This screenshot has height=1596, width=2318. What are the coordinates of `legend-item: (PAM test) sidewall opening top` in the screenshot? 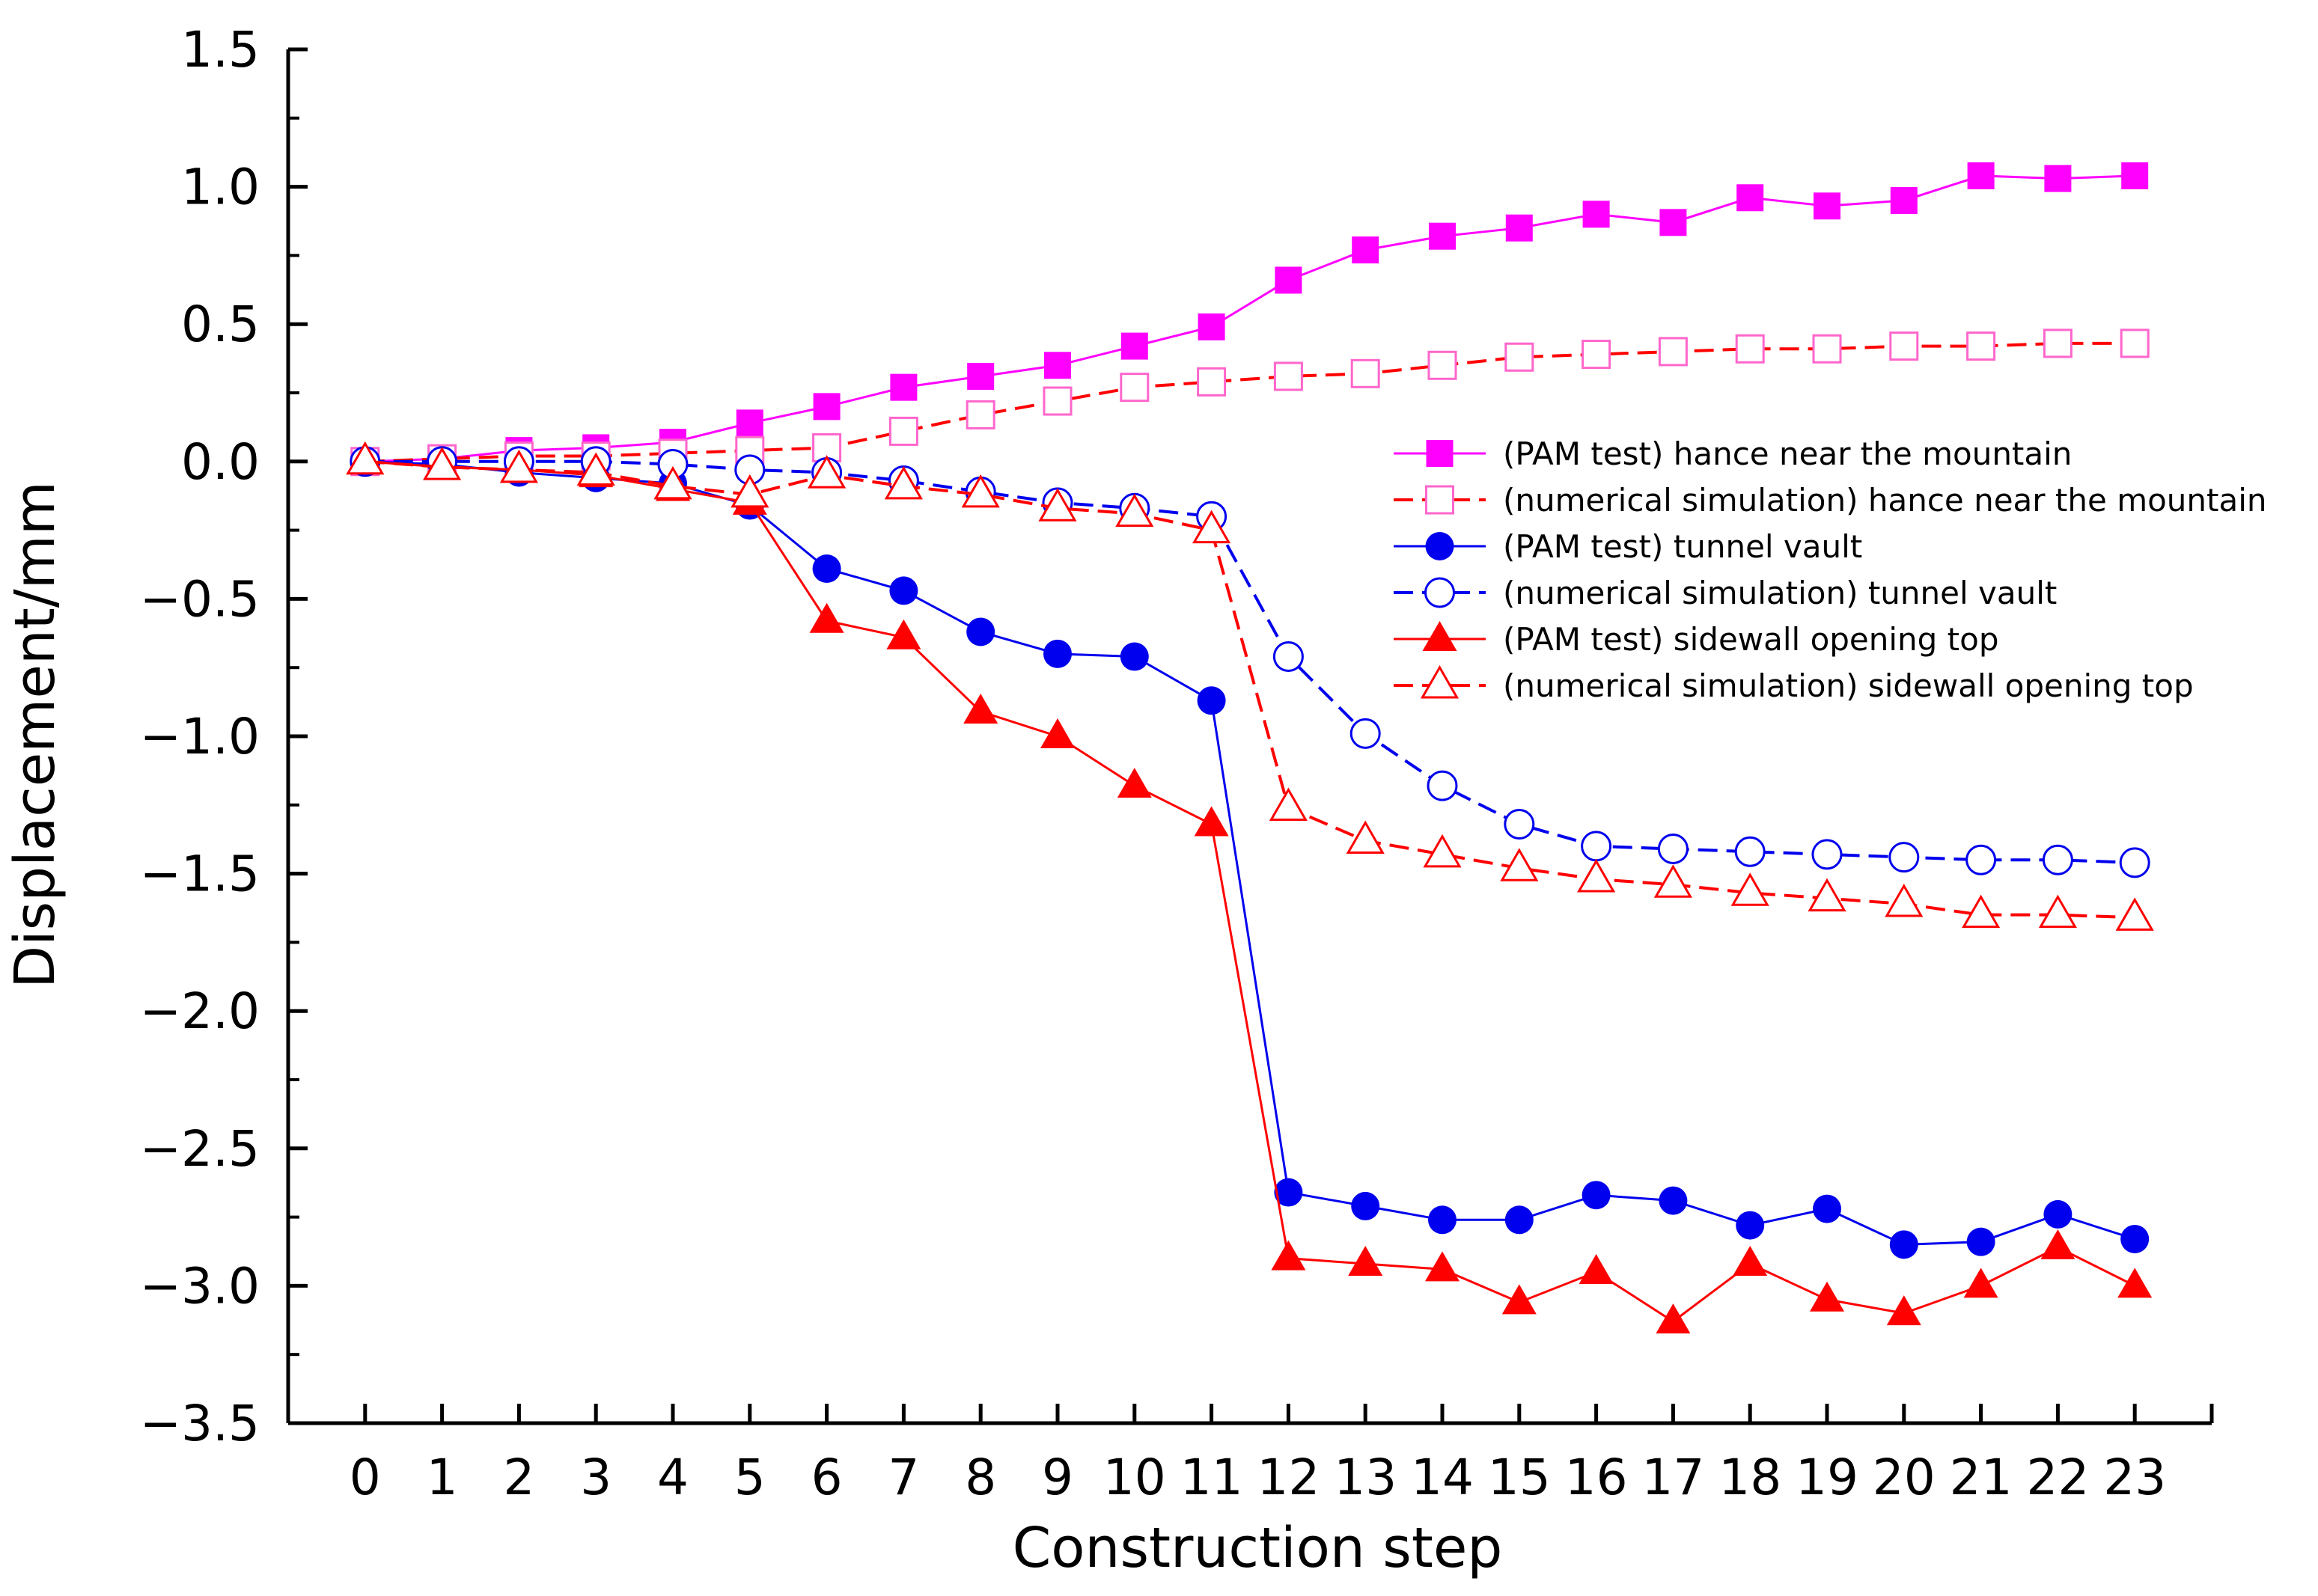 It's located at (1696, 639).